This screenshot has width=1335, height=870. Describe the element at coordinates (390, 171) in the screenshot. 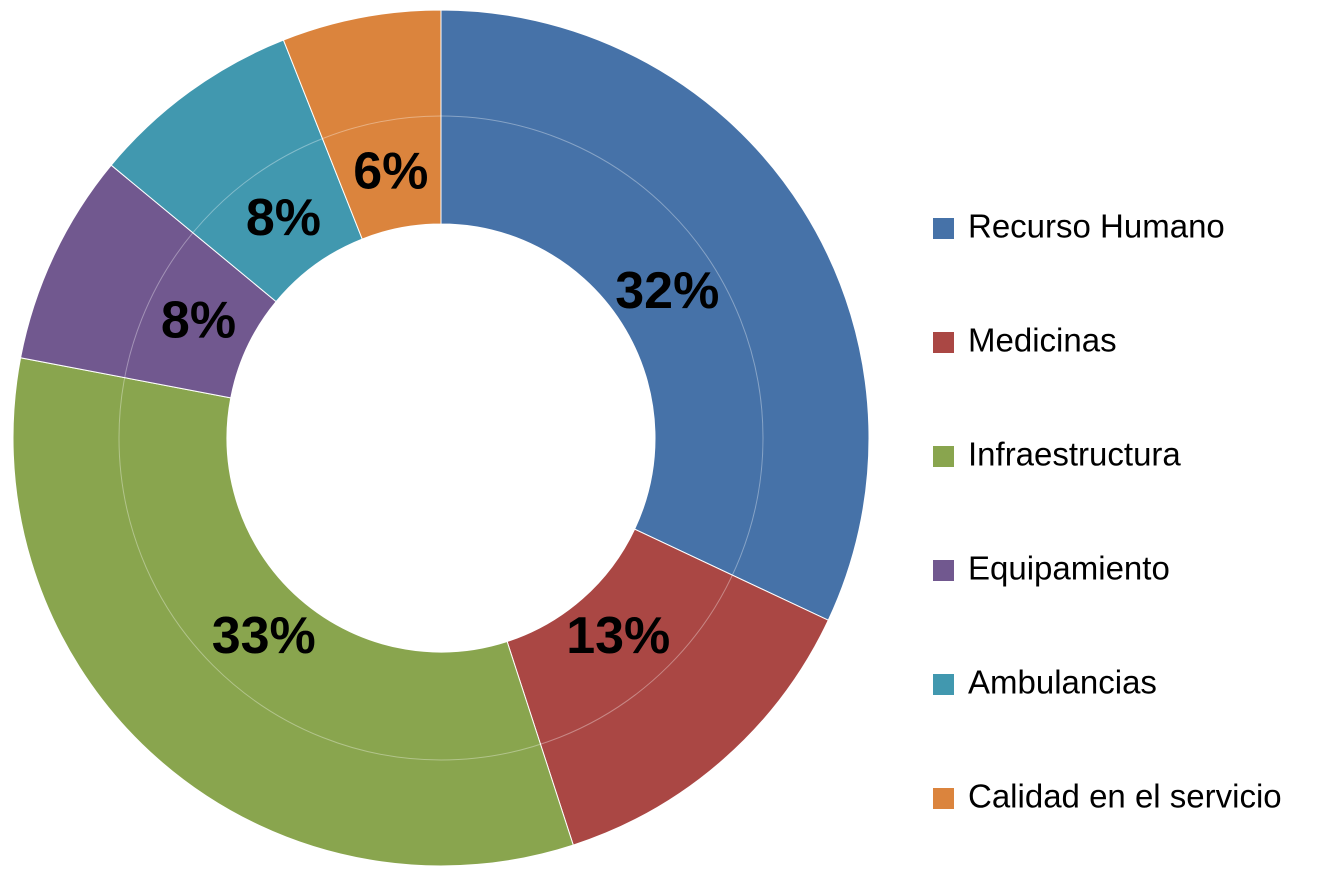

I see `value-label: 6%` at that location.